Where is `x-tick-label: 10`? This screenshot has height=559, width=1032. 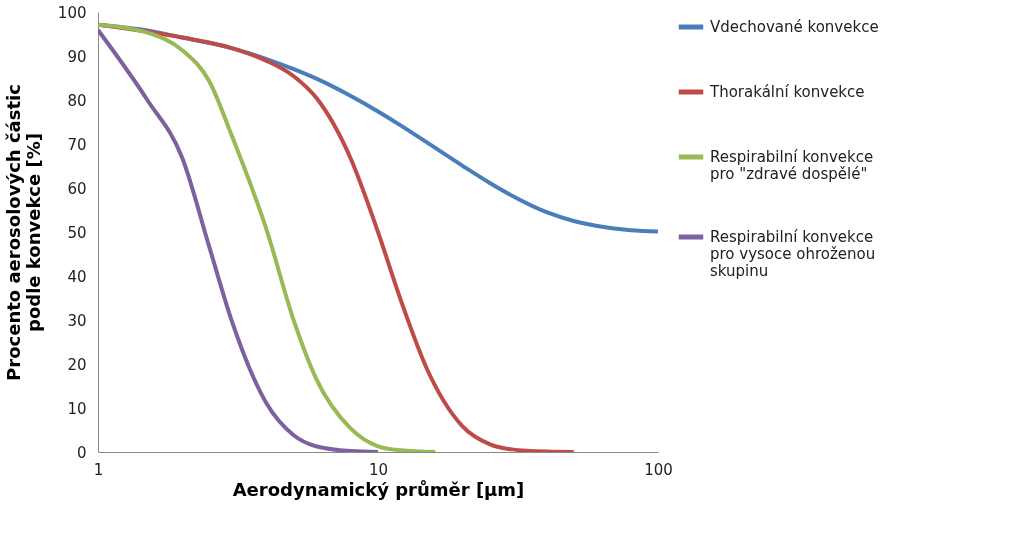
x-tick-label: 10 is located at coordinates (378, 469).